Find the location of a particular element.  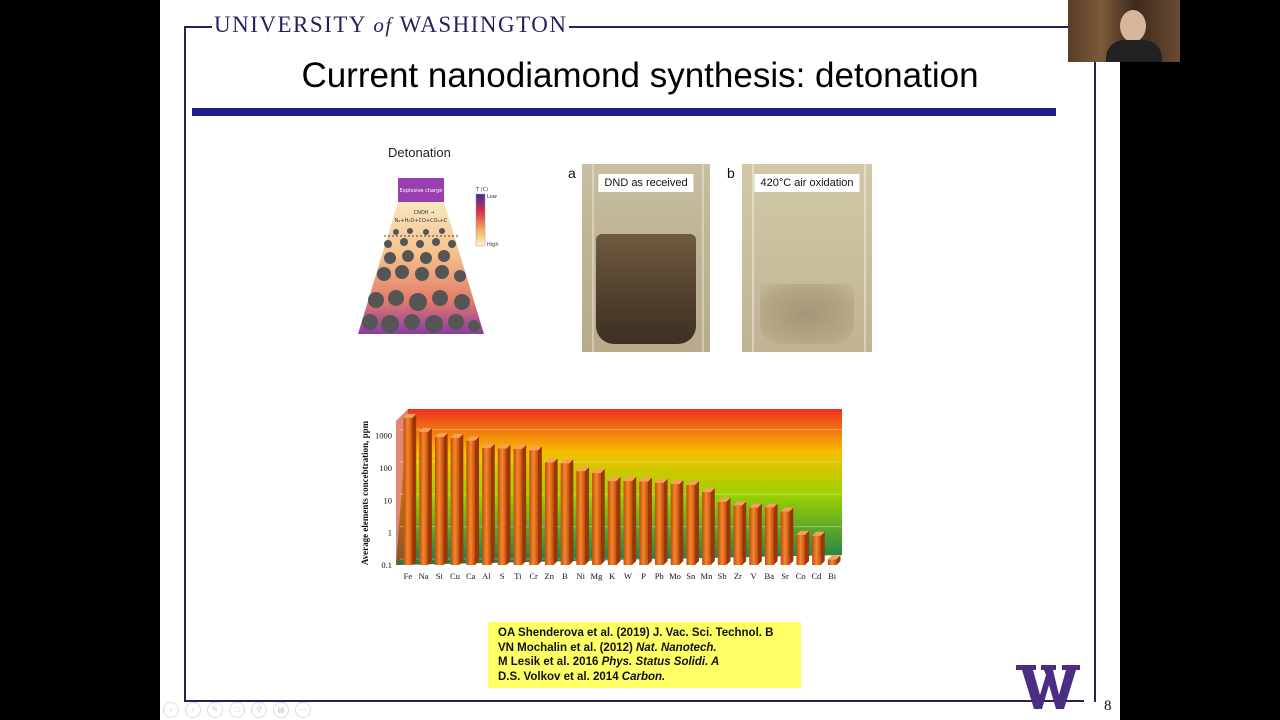

bar-Ni is located at coordinates (581, 518).